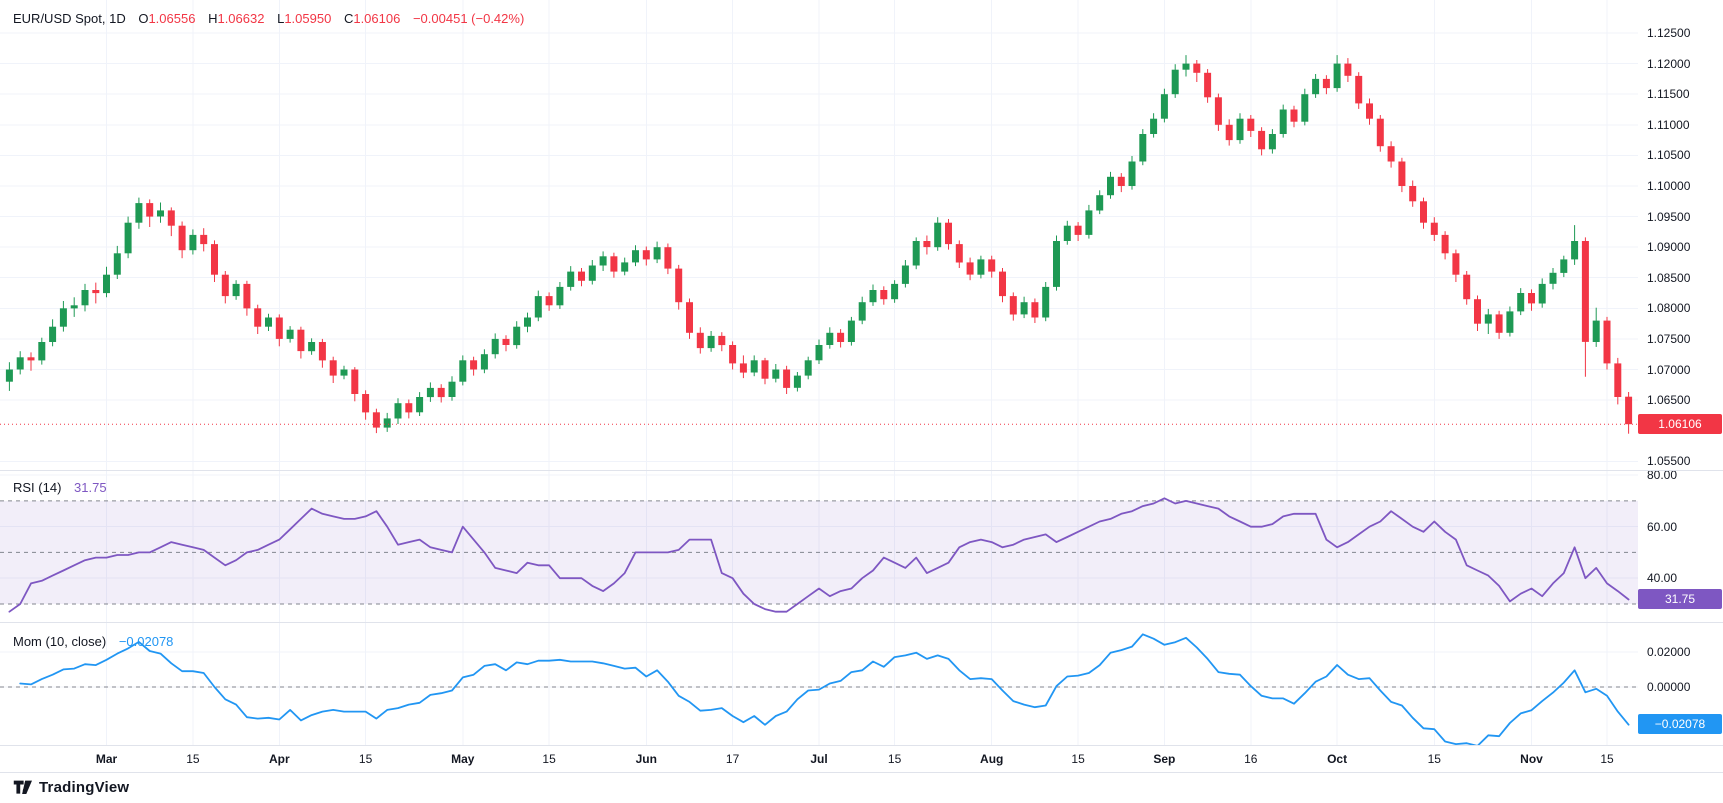 The image size is (1723, 803). I want to click on price-tick-label: 1.09000, so click(1669, 247).